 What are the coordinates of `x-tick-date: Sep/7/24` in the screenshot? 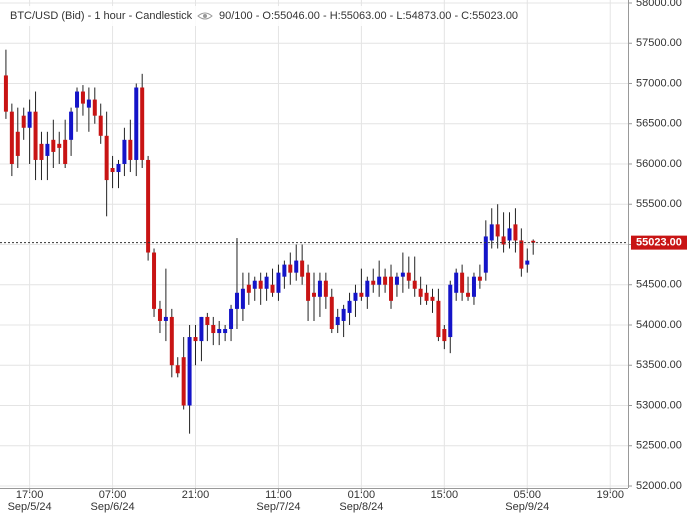 It's located at (278, 507).